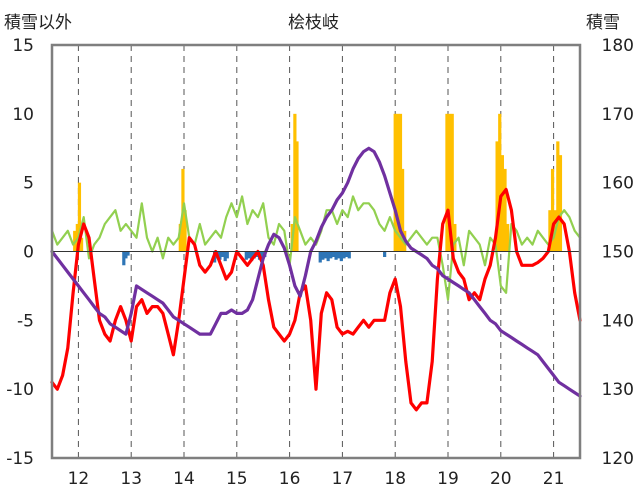 The image size is (636, 501). What do you see at coordinates (448, 479) in the screenshot?
I see `x-tick-label: 19` at bounding box center [448, 479].